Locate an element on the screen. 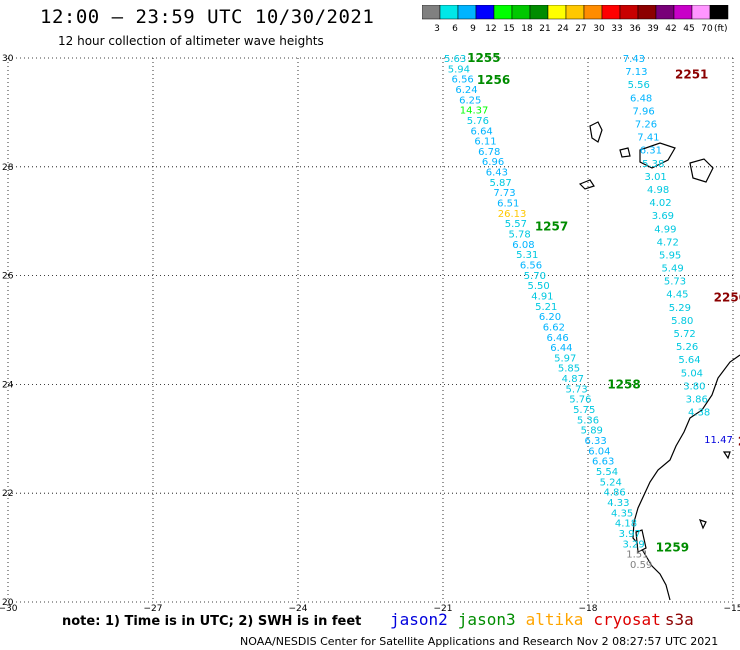  swh-label: 7.73 is located at coordinates (504, 193).